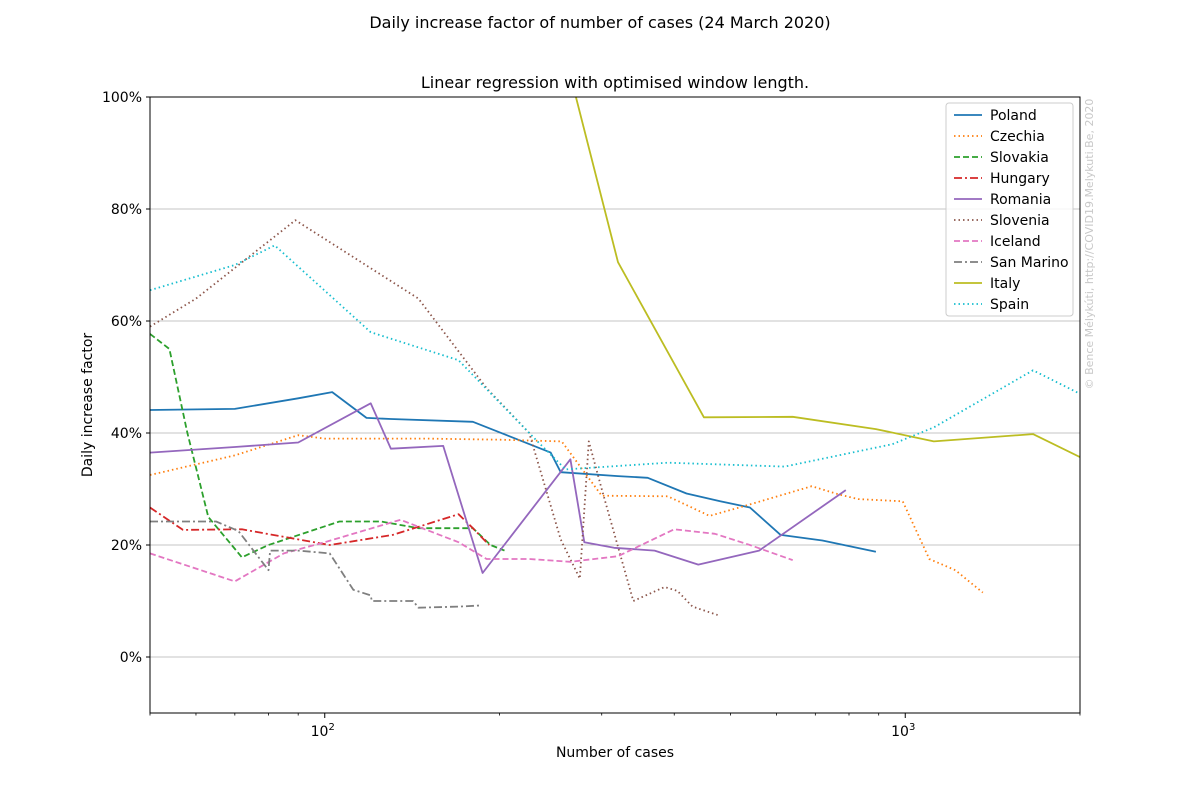 The image size is (1200, 800). Describe the element at coordinates (1017, 137) in the screenshot. I see `legend-label: Czechia` at that location.